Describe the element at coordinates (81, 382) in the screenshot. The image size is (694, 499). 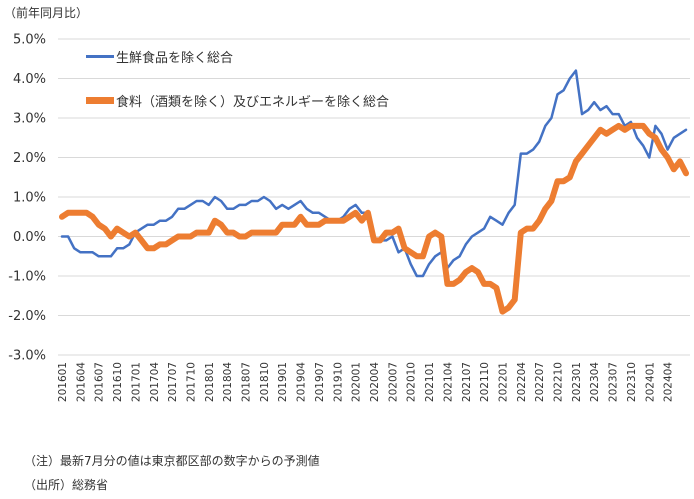
I see `x-tick-label: 201604` at that location.